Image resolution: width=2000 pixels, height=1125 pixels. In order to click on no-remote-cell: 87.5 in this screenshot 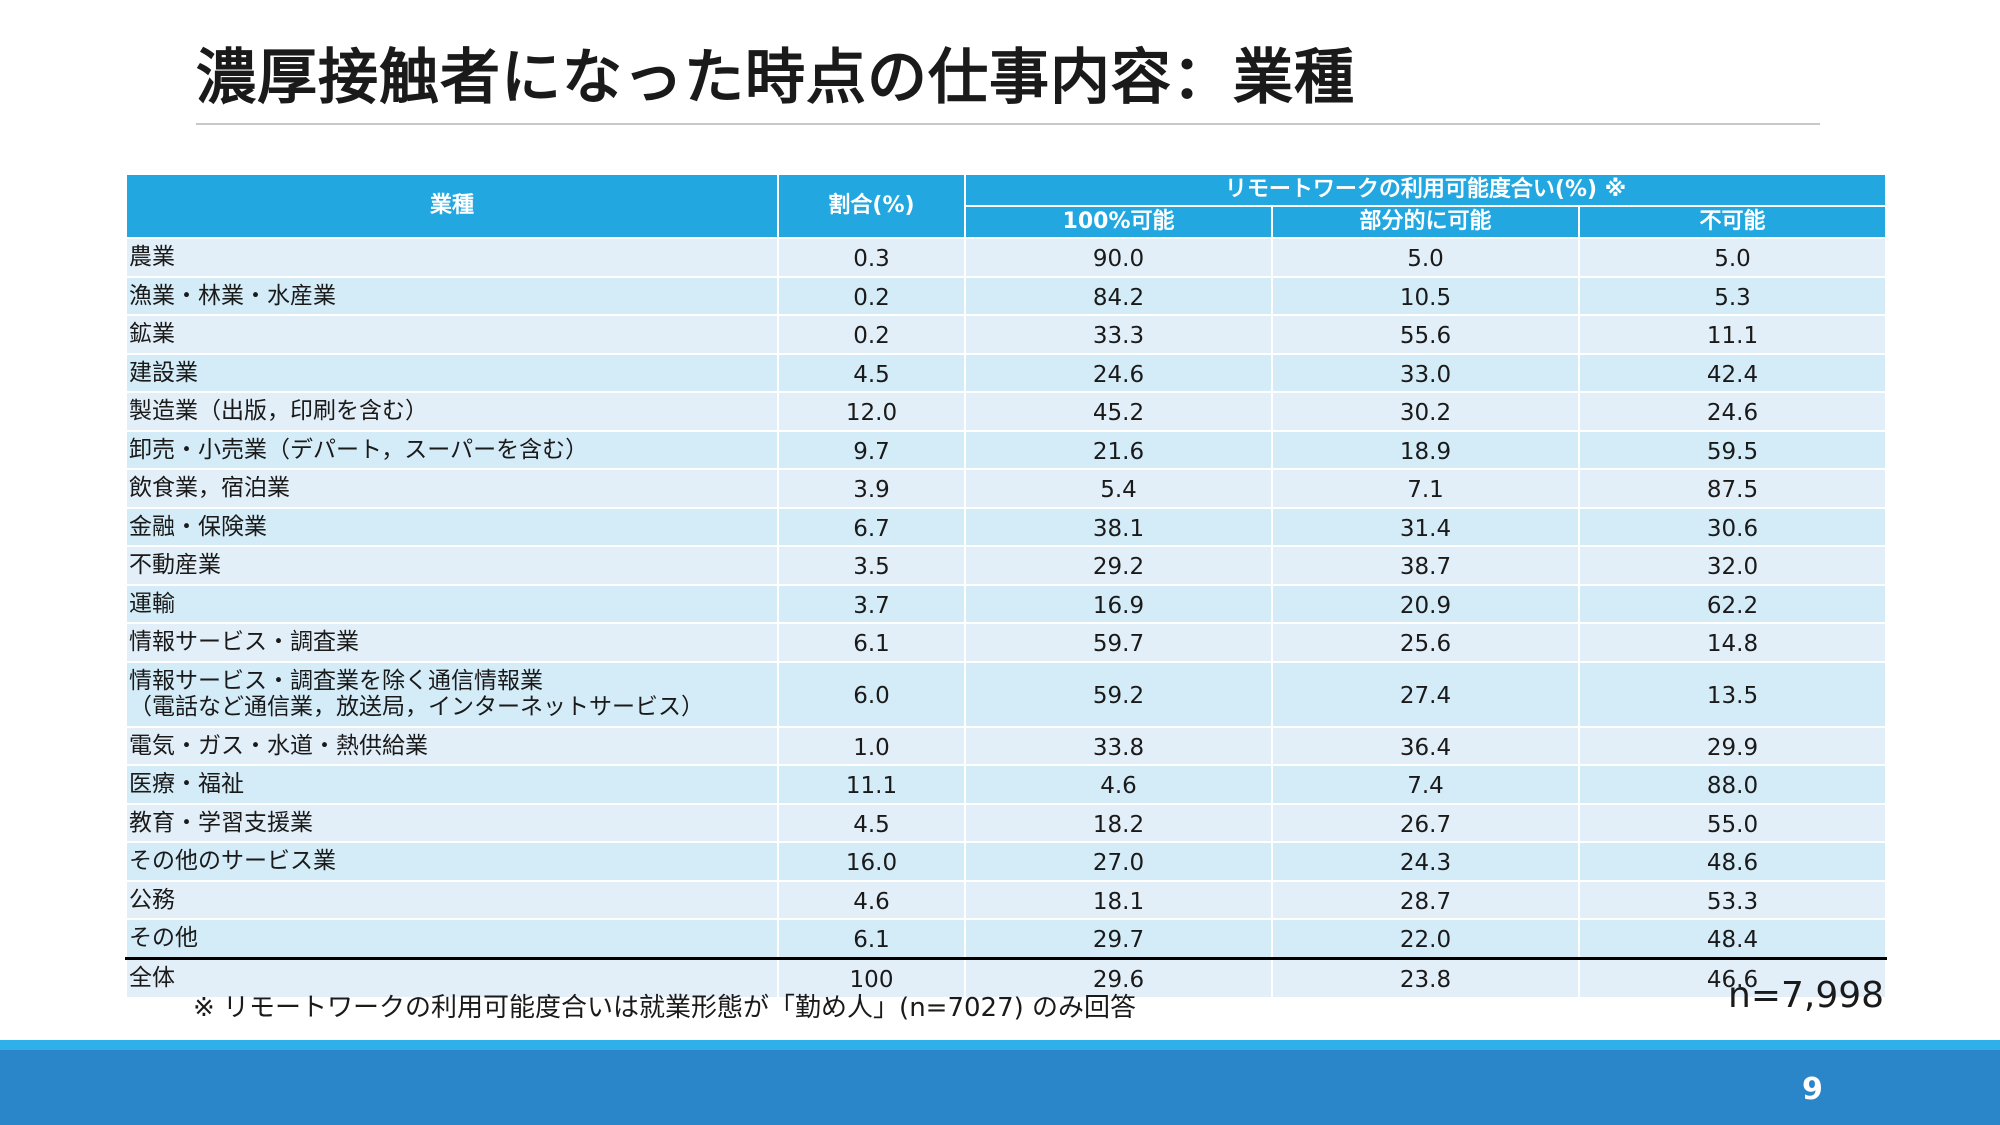, I will do `click(1732, 488)`.